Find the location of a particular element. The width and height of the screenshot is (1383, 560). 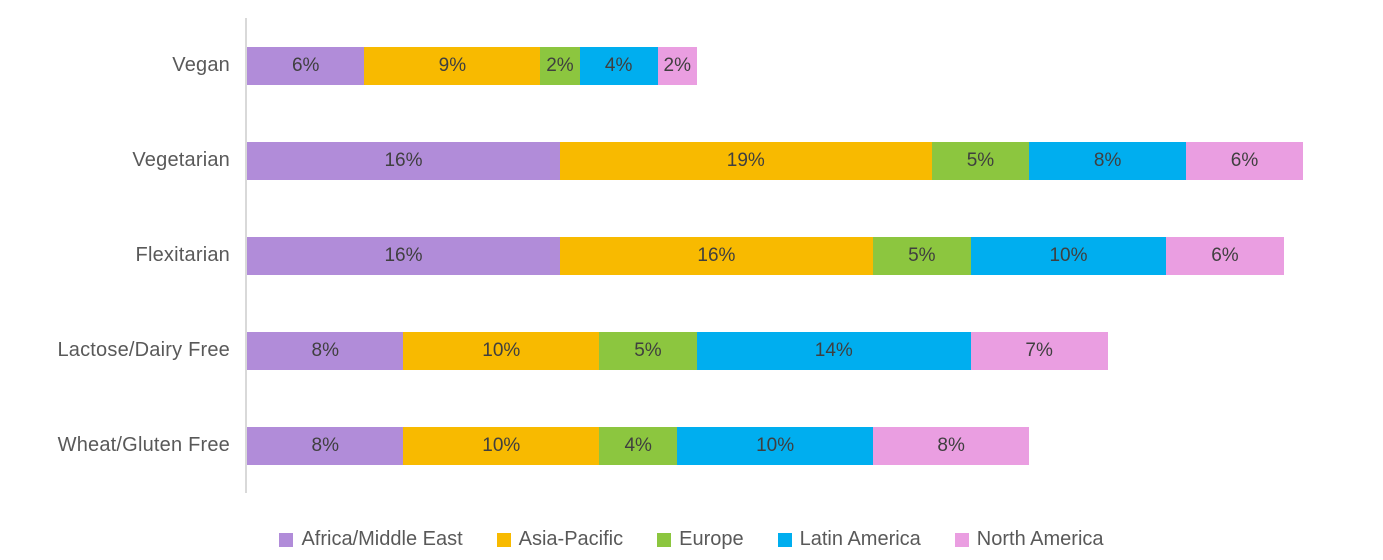

bar-segment-asia-pacific: 9% is located at coordinates (452, 65).